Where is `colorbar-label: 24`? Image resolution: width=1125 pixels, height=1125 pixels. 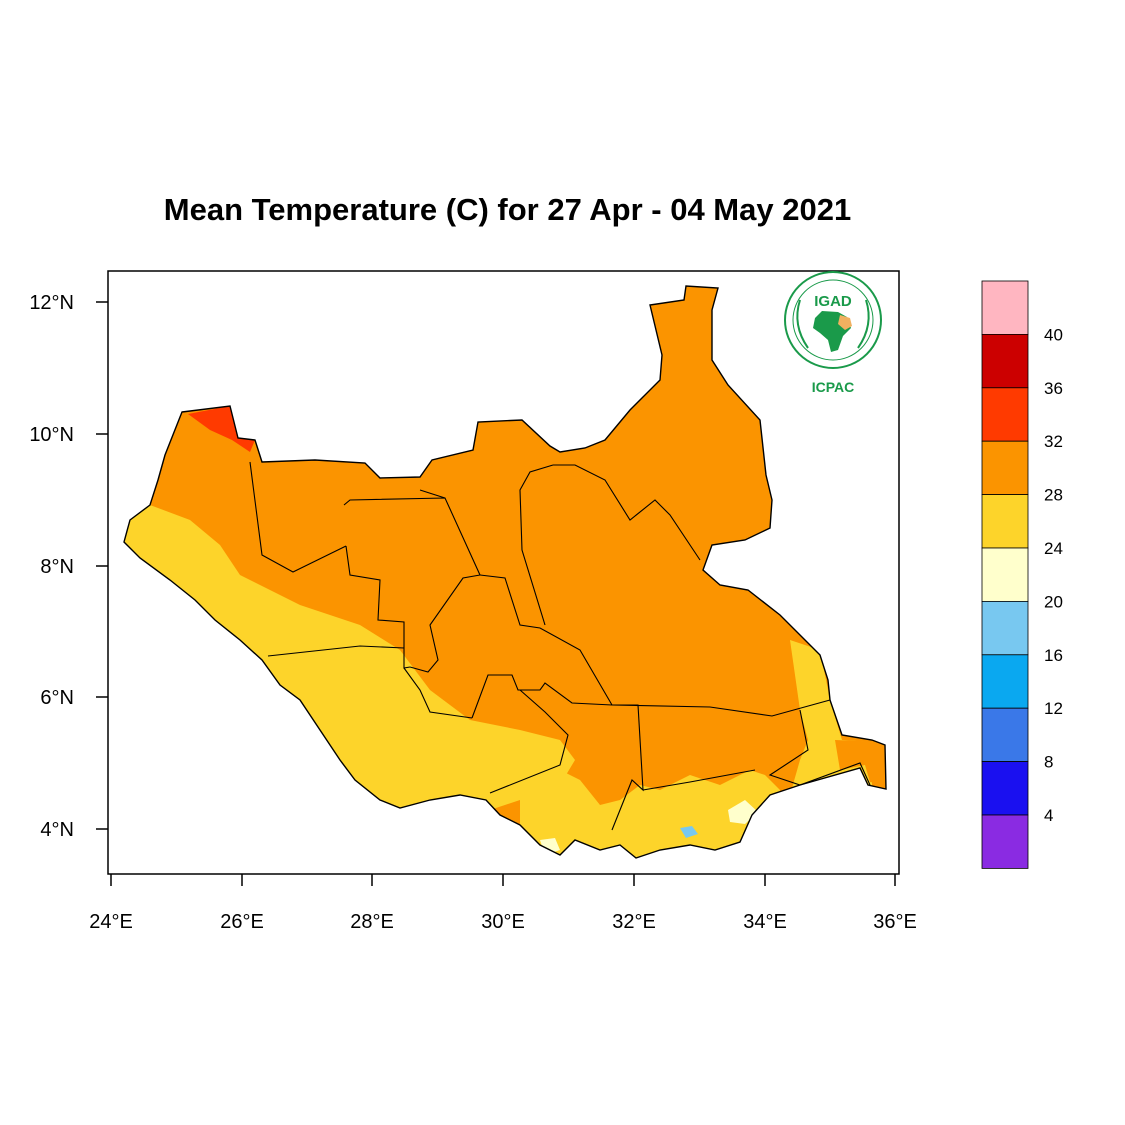 colorbar-label: 24 is located at coordinates (1053, 548).